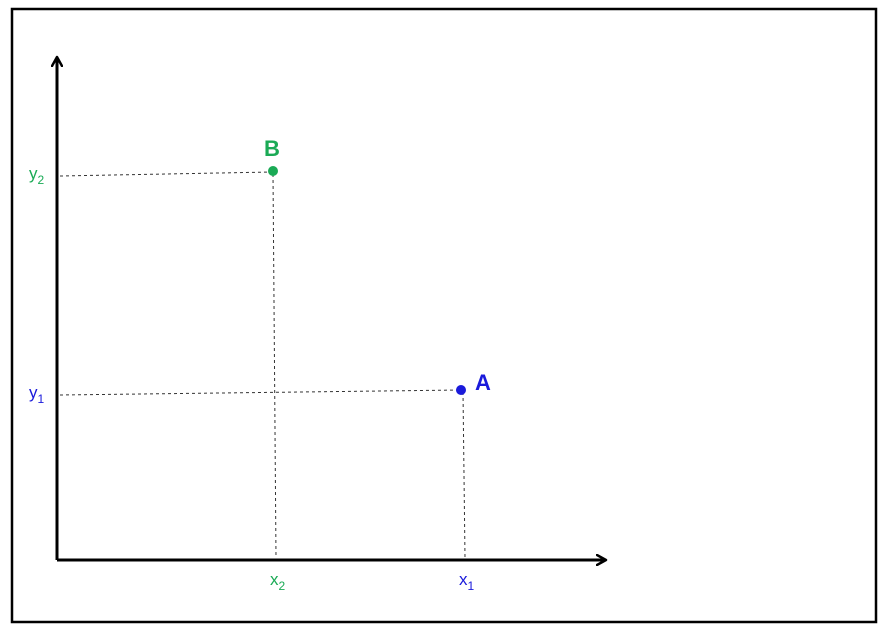 The width and height of the screenshot is (881, 631). What do you see at coordinates (37, 394) in the screenshot?
I see `y1-tick-label: y1` at bounding box center [37, 394].